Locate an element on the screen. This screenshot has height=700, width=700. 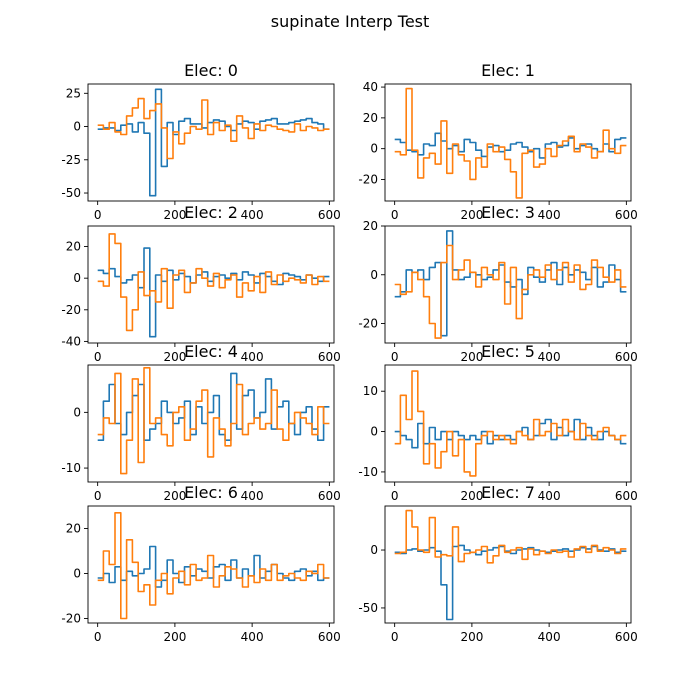
subplot-elec-0: Elec: 0 0 200 400 600 -50 -25 0 25 is located at coordinates (200, 141).